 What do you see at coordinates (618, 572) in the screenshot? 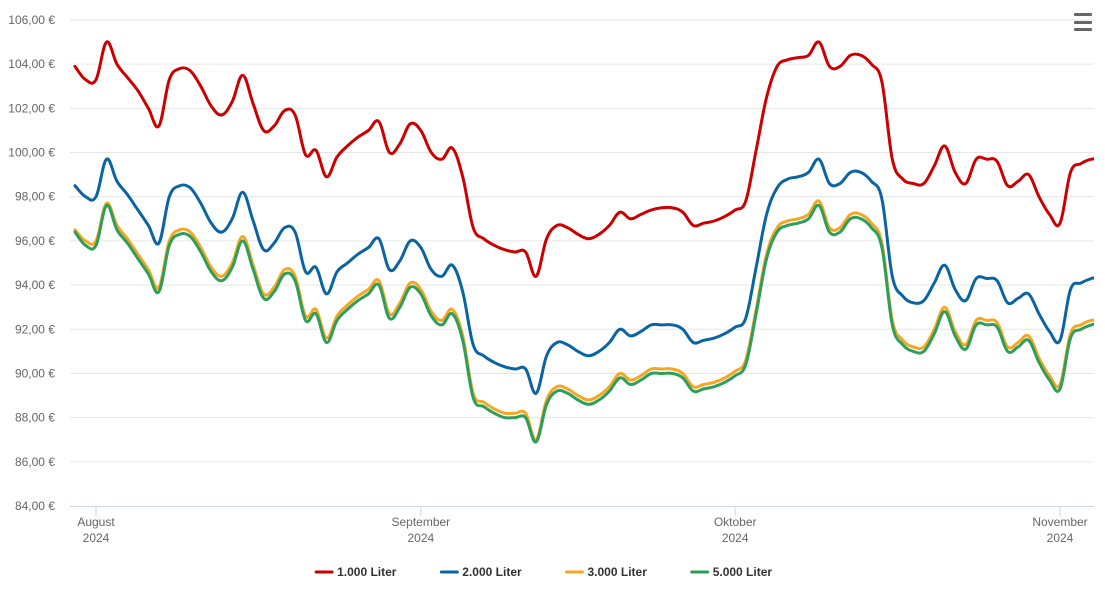
I see `legend-label: 3.000 Liter` at bounding box center [618, 572].